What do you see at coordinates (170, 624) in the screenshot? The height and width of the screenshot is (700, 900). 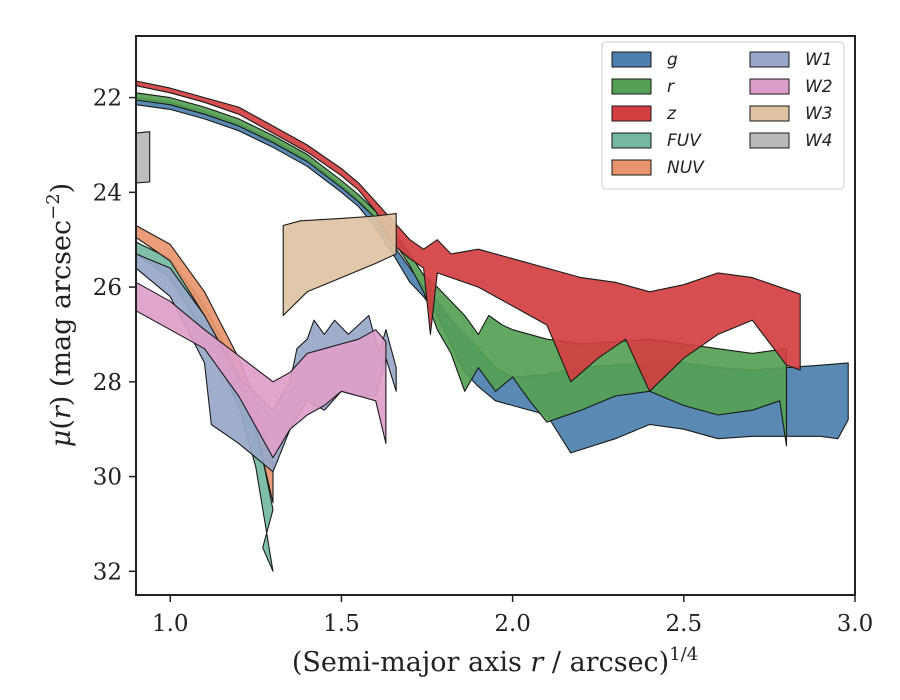 I see `x-tick-label: 1.0` at bounding box center [170, 624].